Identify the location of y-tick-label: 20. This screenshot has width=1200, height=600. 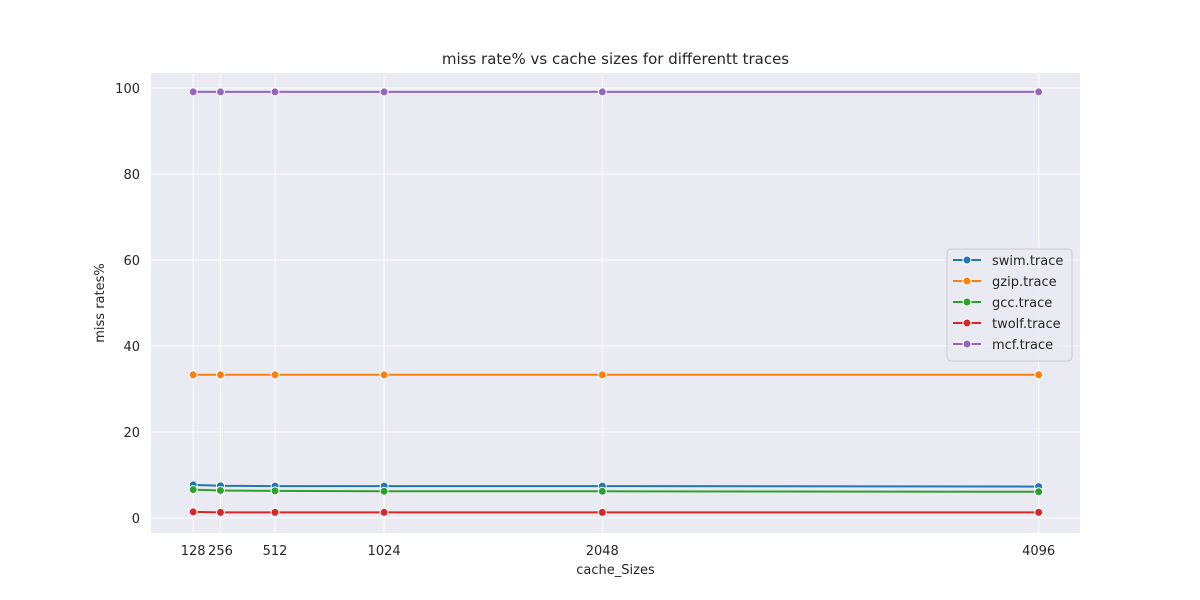
(131, 433).